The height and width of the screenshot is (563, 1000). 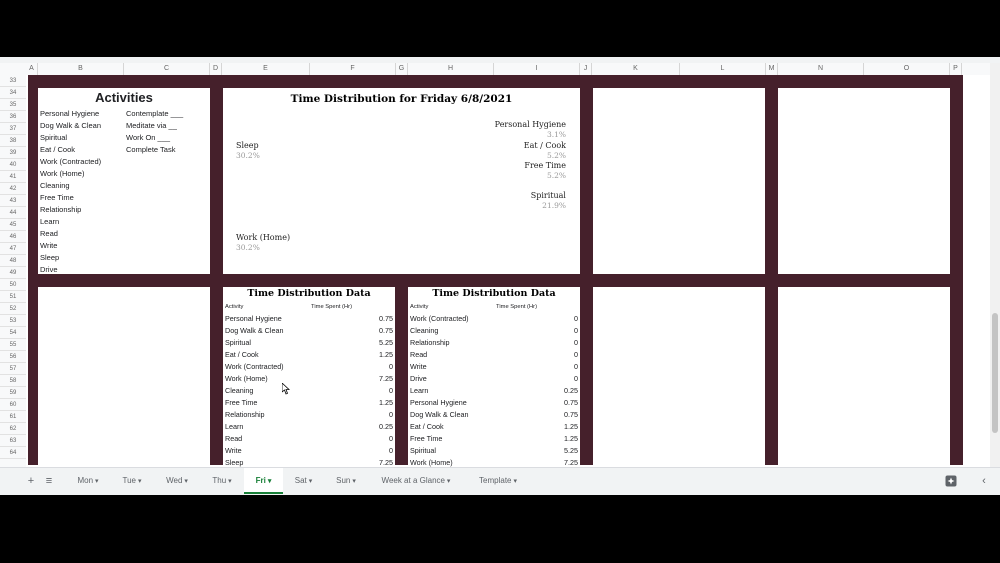 What do you see at coordinates (636, 69) in the screenshot?
I see `column-header-K: K` at bounding box center [636, 69].